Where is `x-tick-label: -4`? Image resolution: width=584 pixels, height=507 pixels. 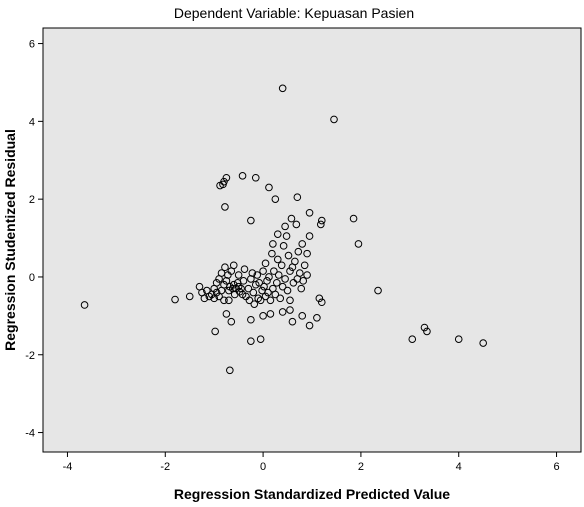
x-tick-label: -4 is located at coordinates (68, 467).